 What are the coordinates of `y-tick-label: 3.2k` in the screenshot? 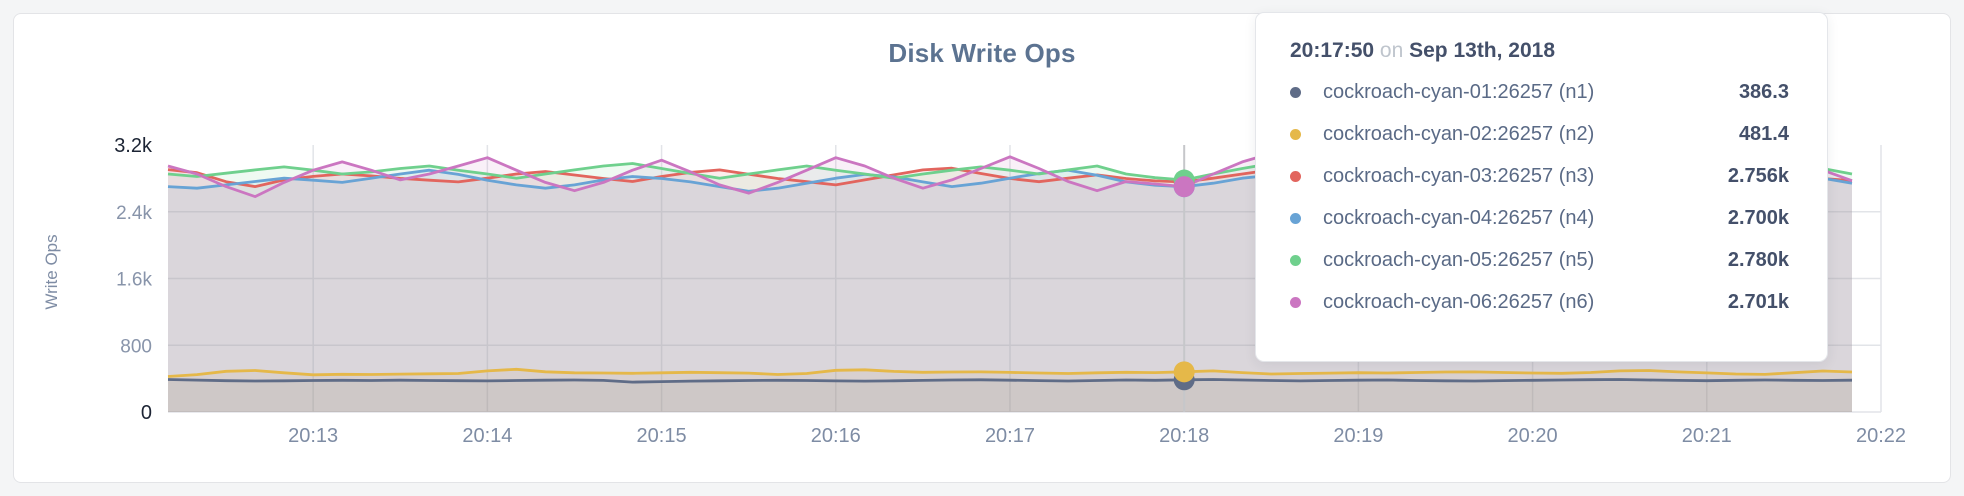 It's located at (133, 146).